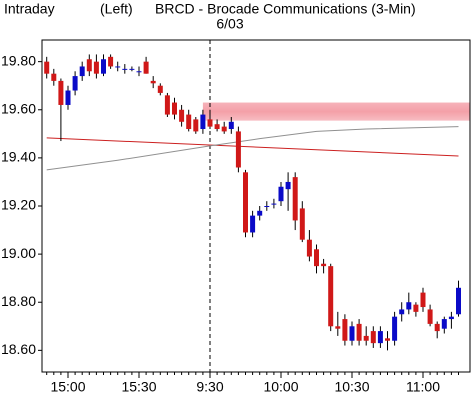 The height and width of the screenshot is (405, 473). What do you see at coordinates (29, 9) in the screenshot?
I see `header-label: Intraday` at bounding box center [29, 9].